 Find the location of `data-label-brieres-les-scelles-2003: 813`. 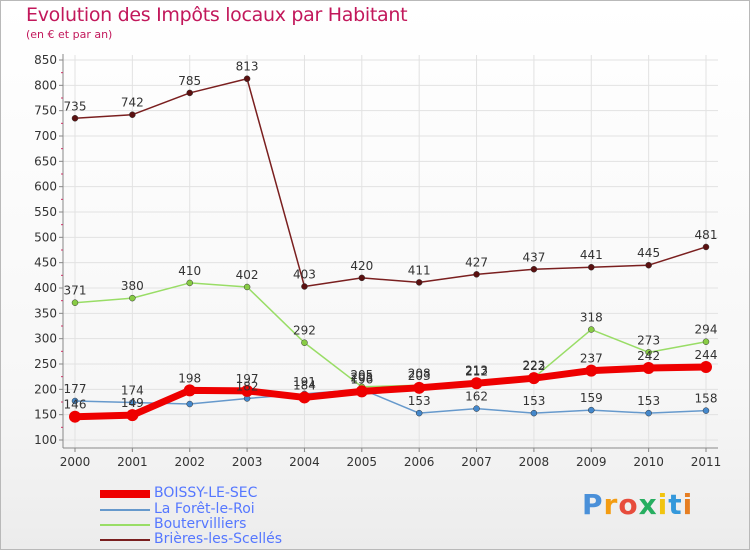

data-label-brieres-les-scelles-2003: 813 is located at coordinates (247, 67).